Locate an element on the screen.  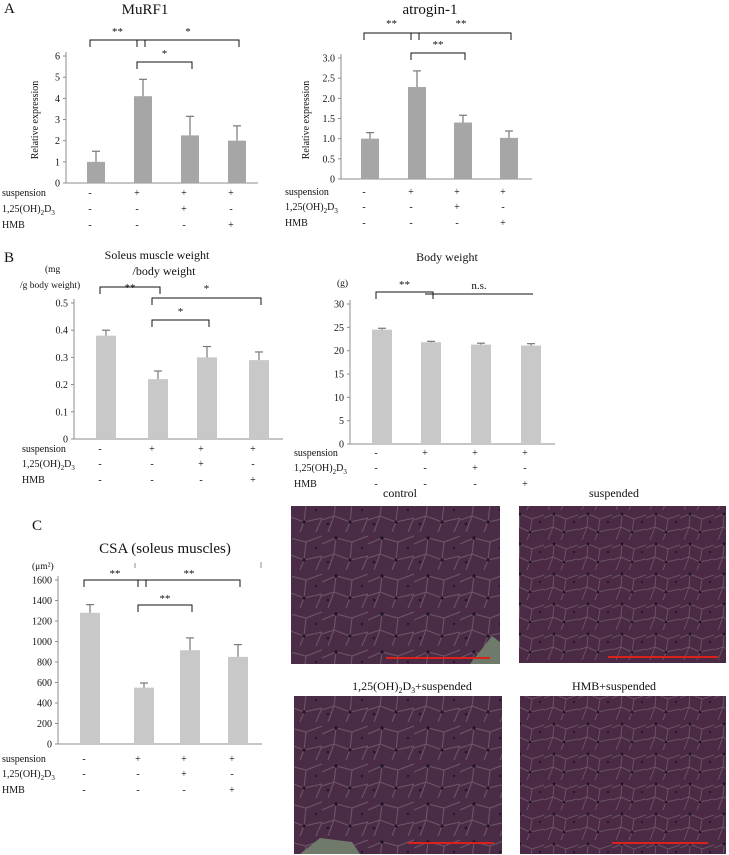
y-tick-label: 800 is located at coordinates (44, 663).